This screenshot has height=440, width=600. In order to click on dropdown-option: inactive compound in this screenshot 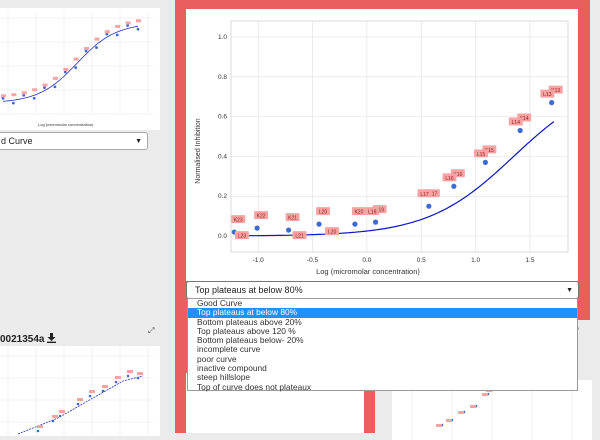, I will do `click(232, 368)`.